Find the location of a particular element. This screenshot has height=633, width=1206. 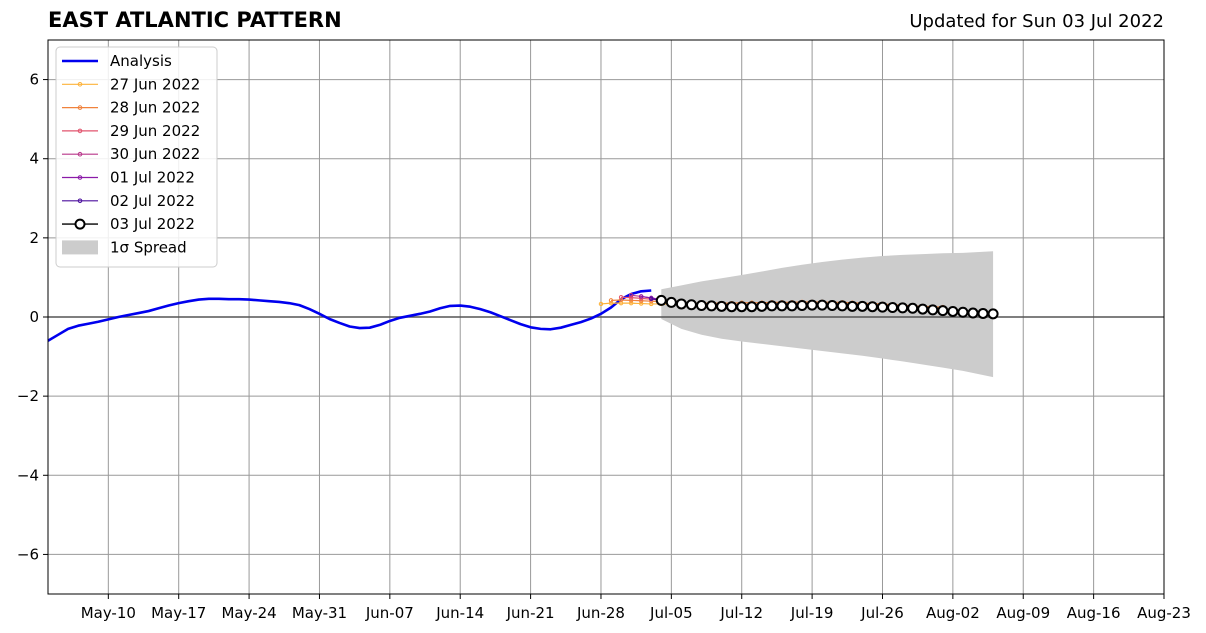

legend-label: 1σ Spread is located at coordinates (148, 247).